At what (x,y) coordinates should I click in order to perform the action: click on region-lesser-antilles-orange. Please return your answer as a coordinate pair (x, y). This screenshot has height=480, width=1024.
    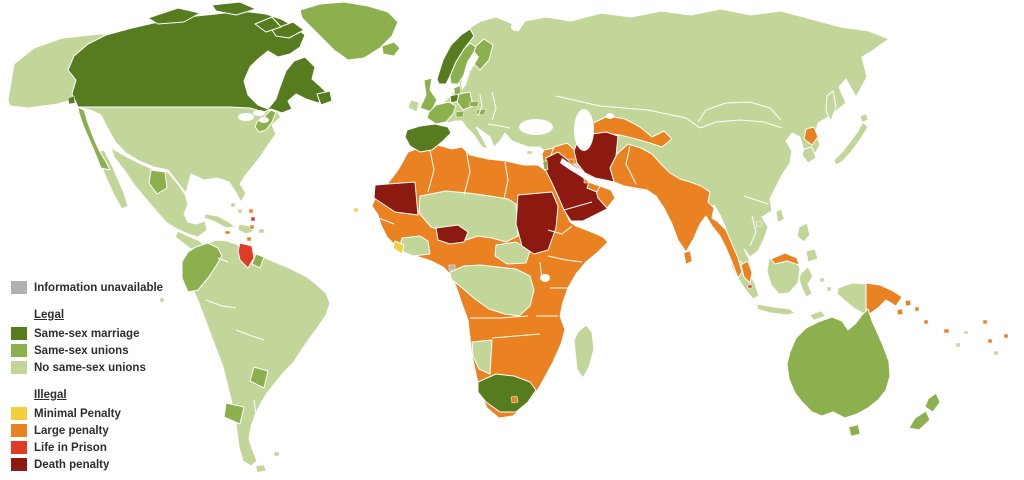
    Looking at the image, I should click on (252, 227).